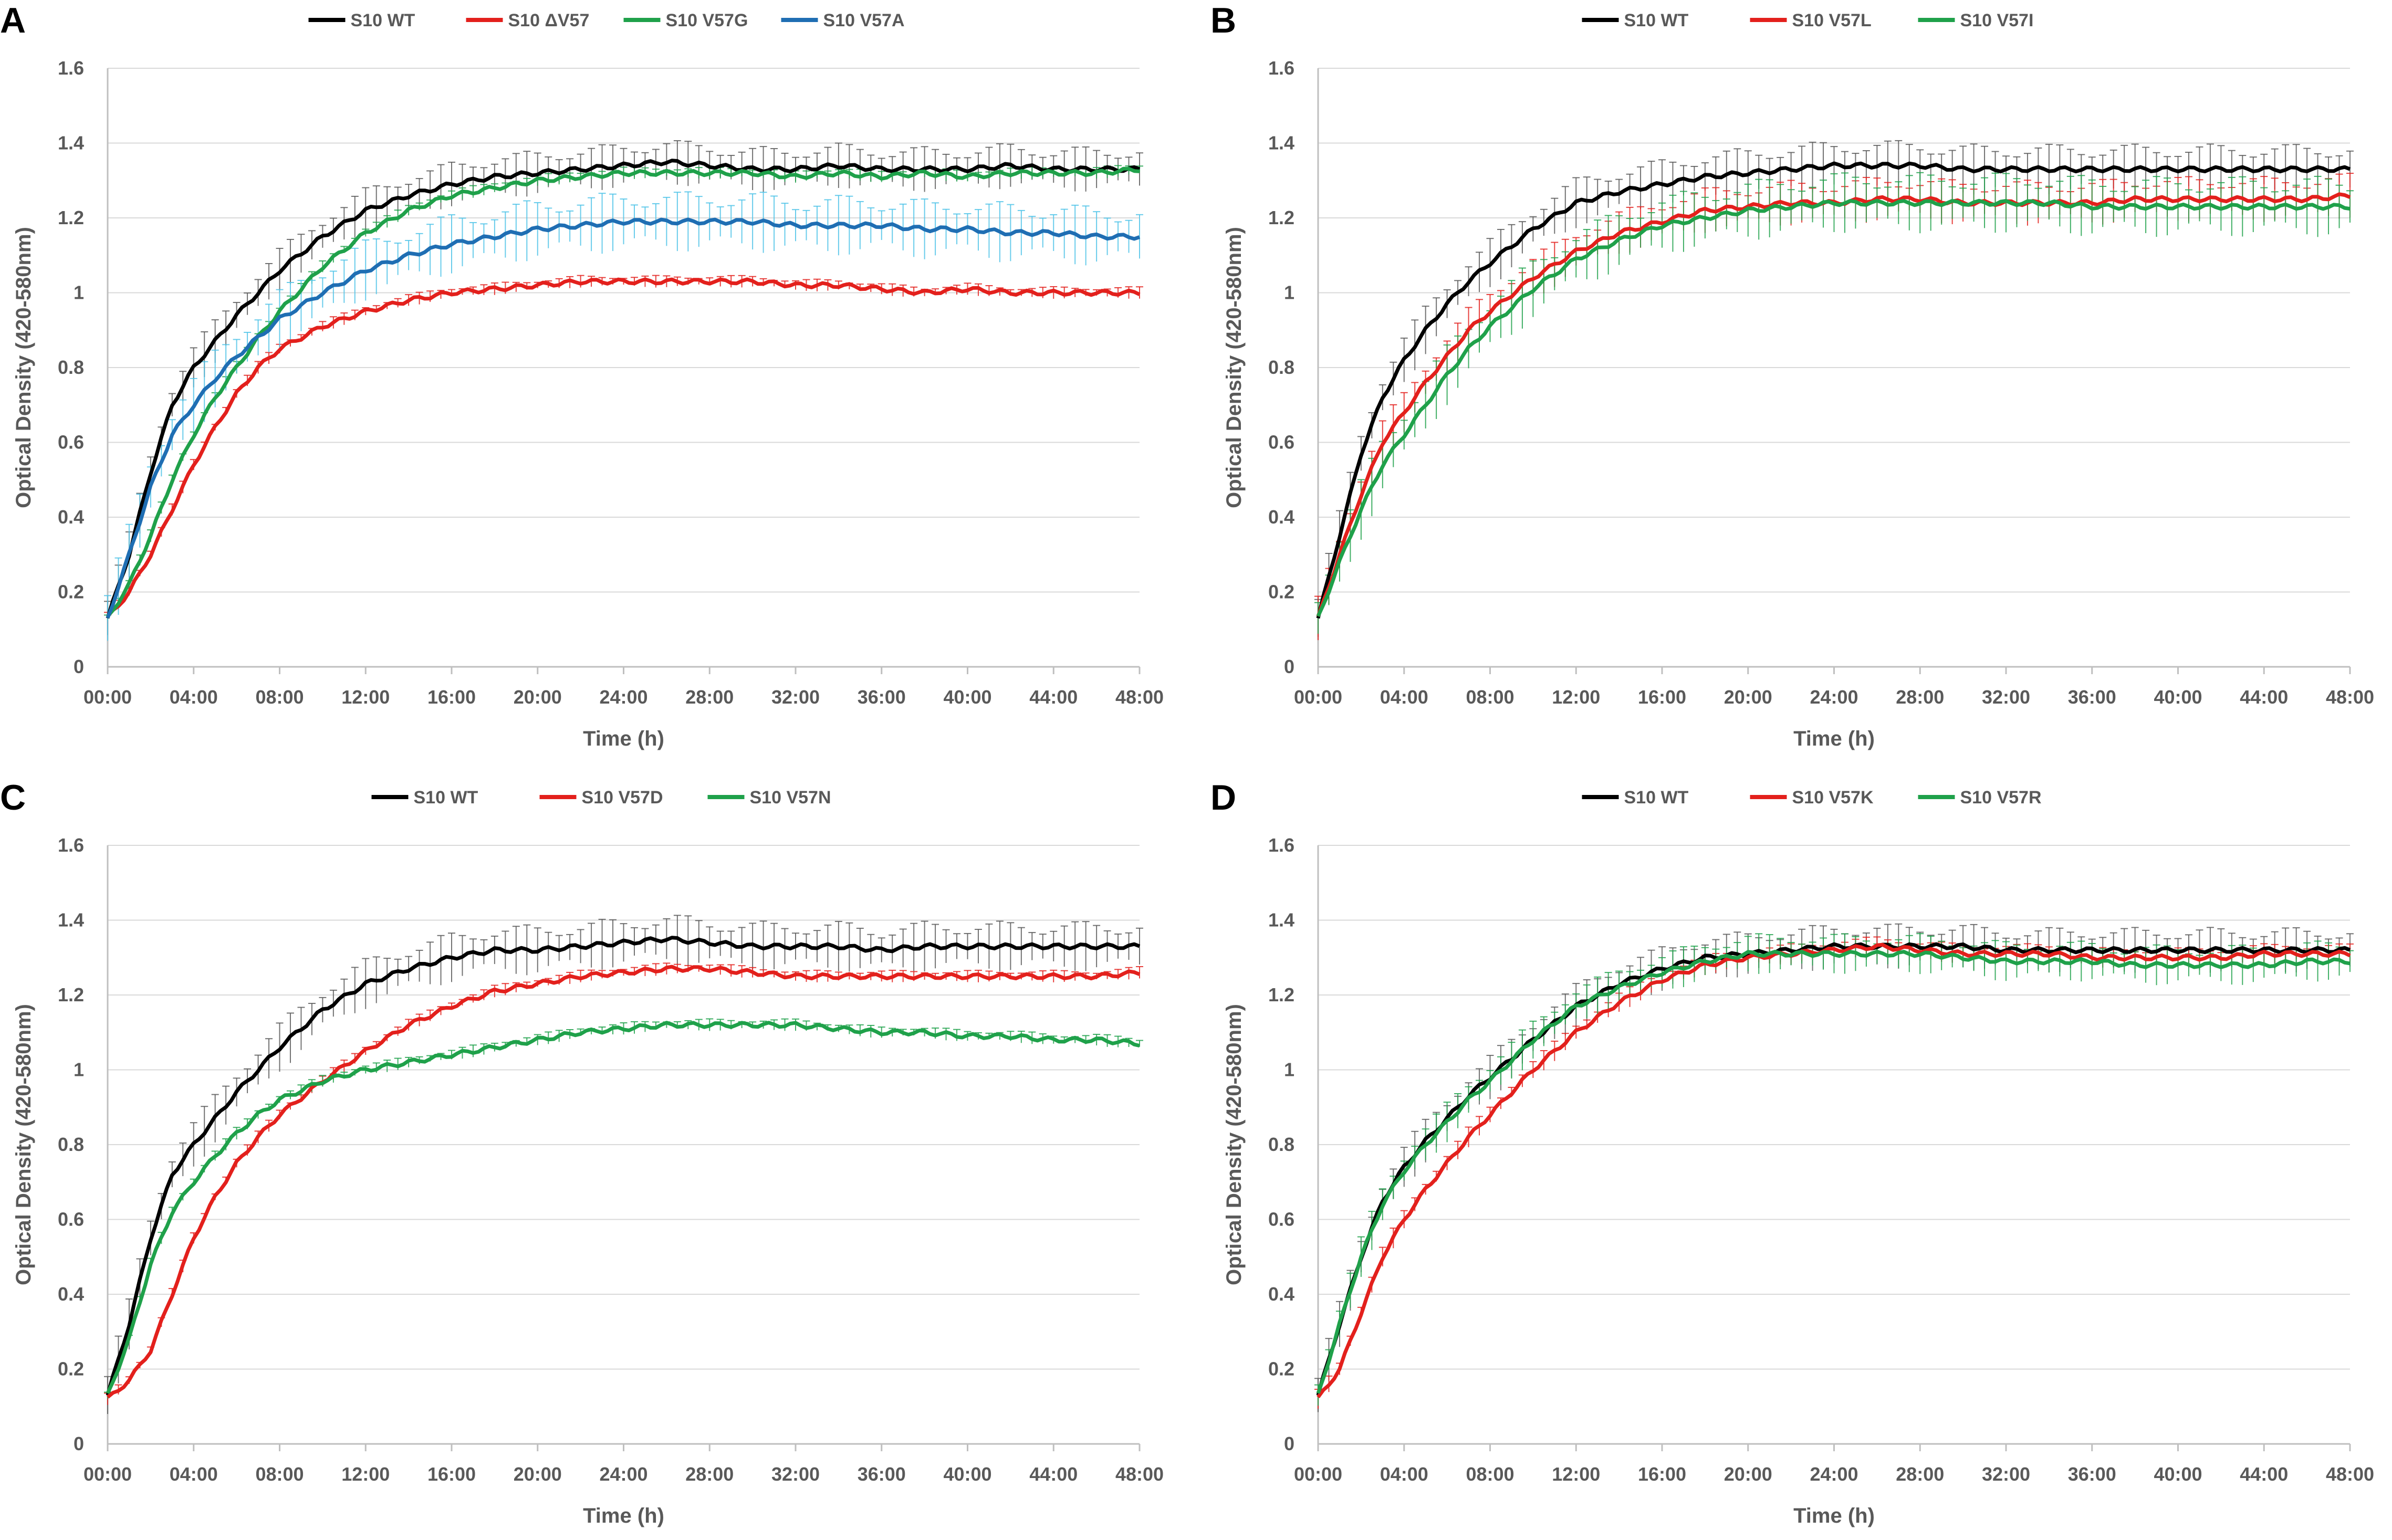 The image size is (2392, 1540). I want to click on error-bars-s10-v57a, so click(623, 416).